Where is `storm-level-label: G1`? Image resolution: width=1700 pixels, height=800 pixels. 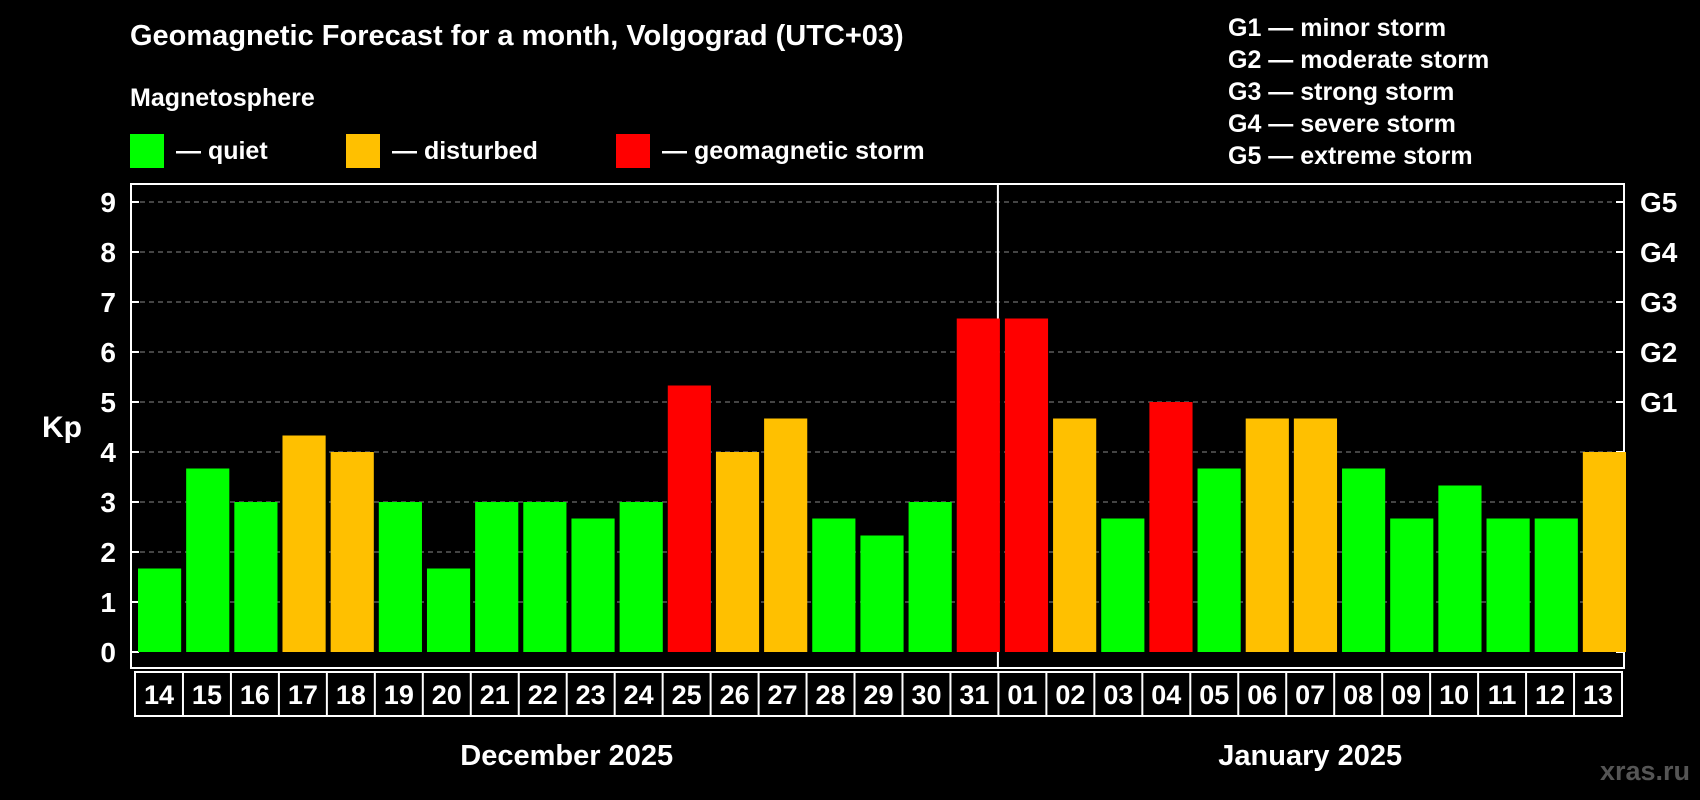
storm-level-label: G1 is located at coordinates (1658, 402).